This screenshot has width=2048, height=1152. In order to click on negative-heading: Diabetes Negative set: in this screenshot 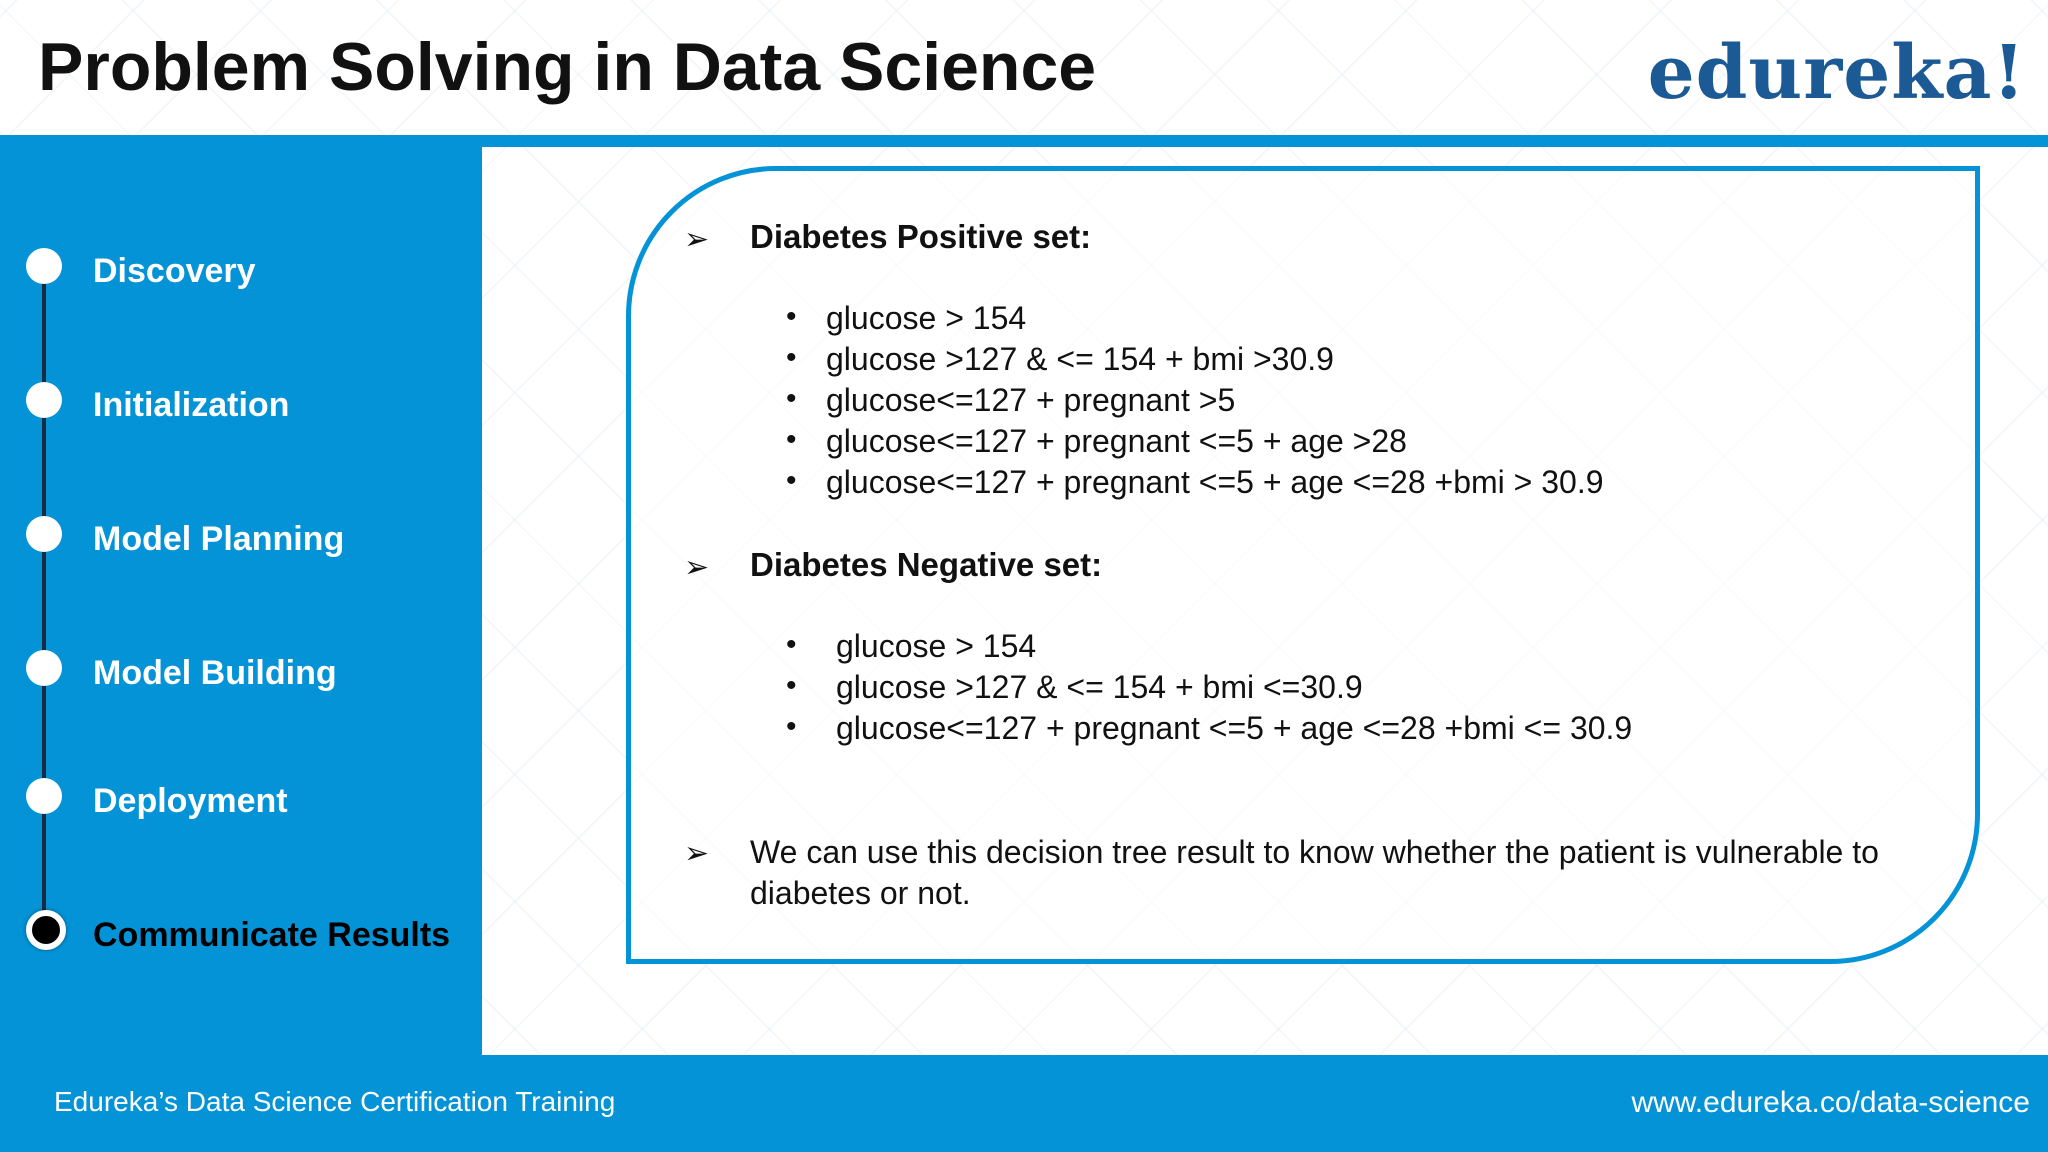, I will do `click(926, 564)`.